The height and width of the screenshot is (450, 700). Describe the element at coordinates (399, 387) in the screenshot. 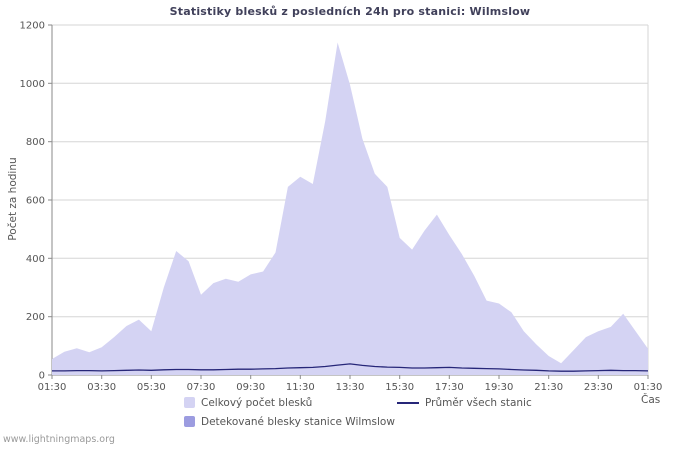

I see `svg-text: 15:30` at that location.